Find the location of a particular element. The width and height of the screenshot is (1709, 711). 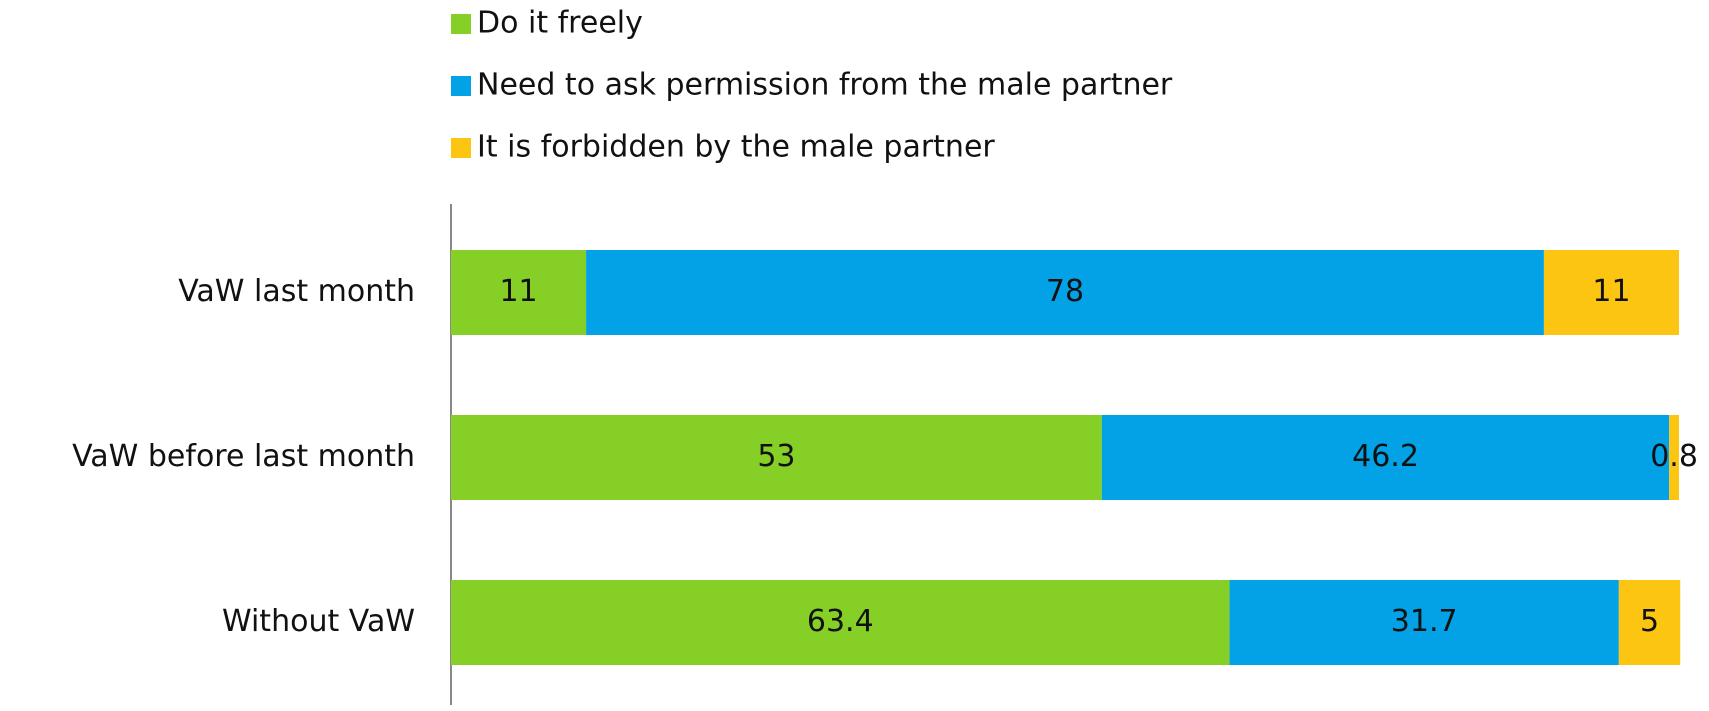

legend-label: Do it freely is located at coordinates (560, 23).